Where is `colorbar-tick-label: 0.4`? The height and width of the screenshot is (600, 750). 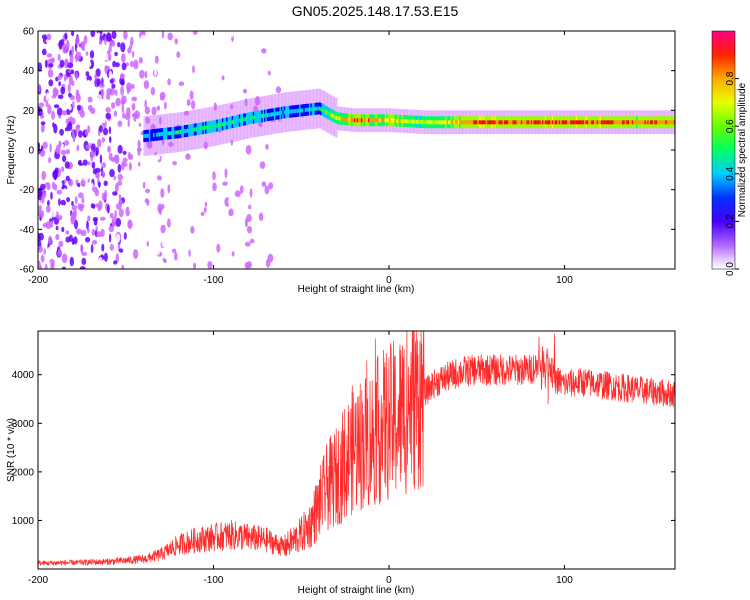
colorbar-tick-label: 0.4 is located at coordinates (730, 173).